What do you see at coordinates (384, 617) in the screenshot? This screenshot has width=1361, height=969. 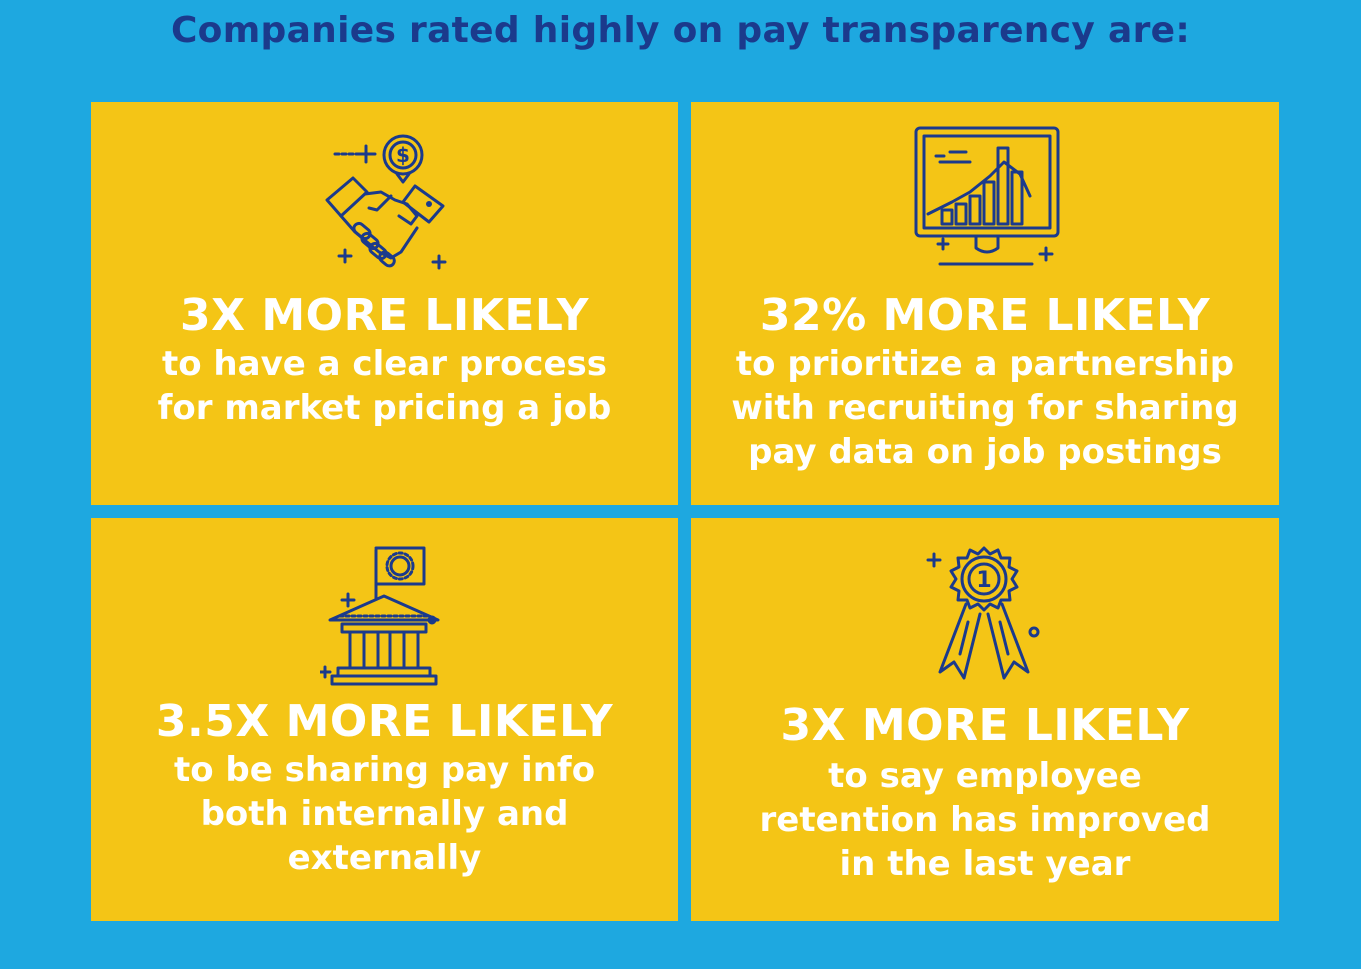 I see `bank-building-flag-icon` at bounding box center [384, 617].